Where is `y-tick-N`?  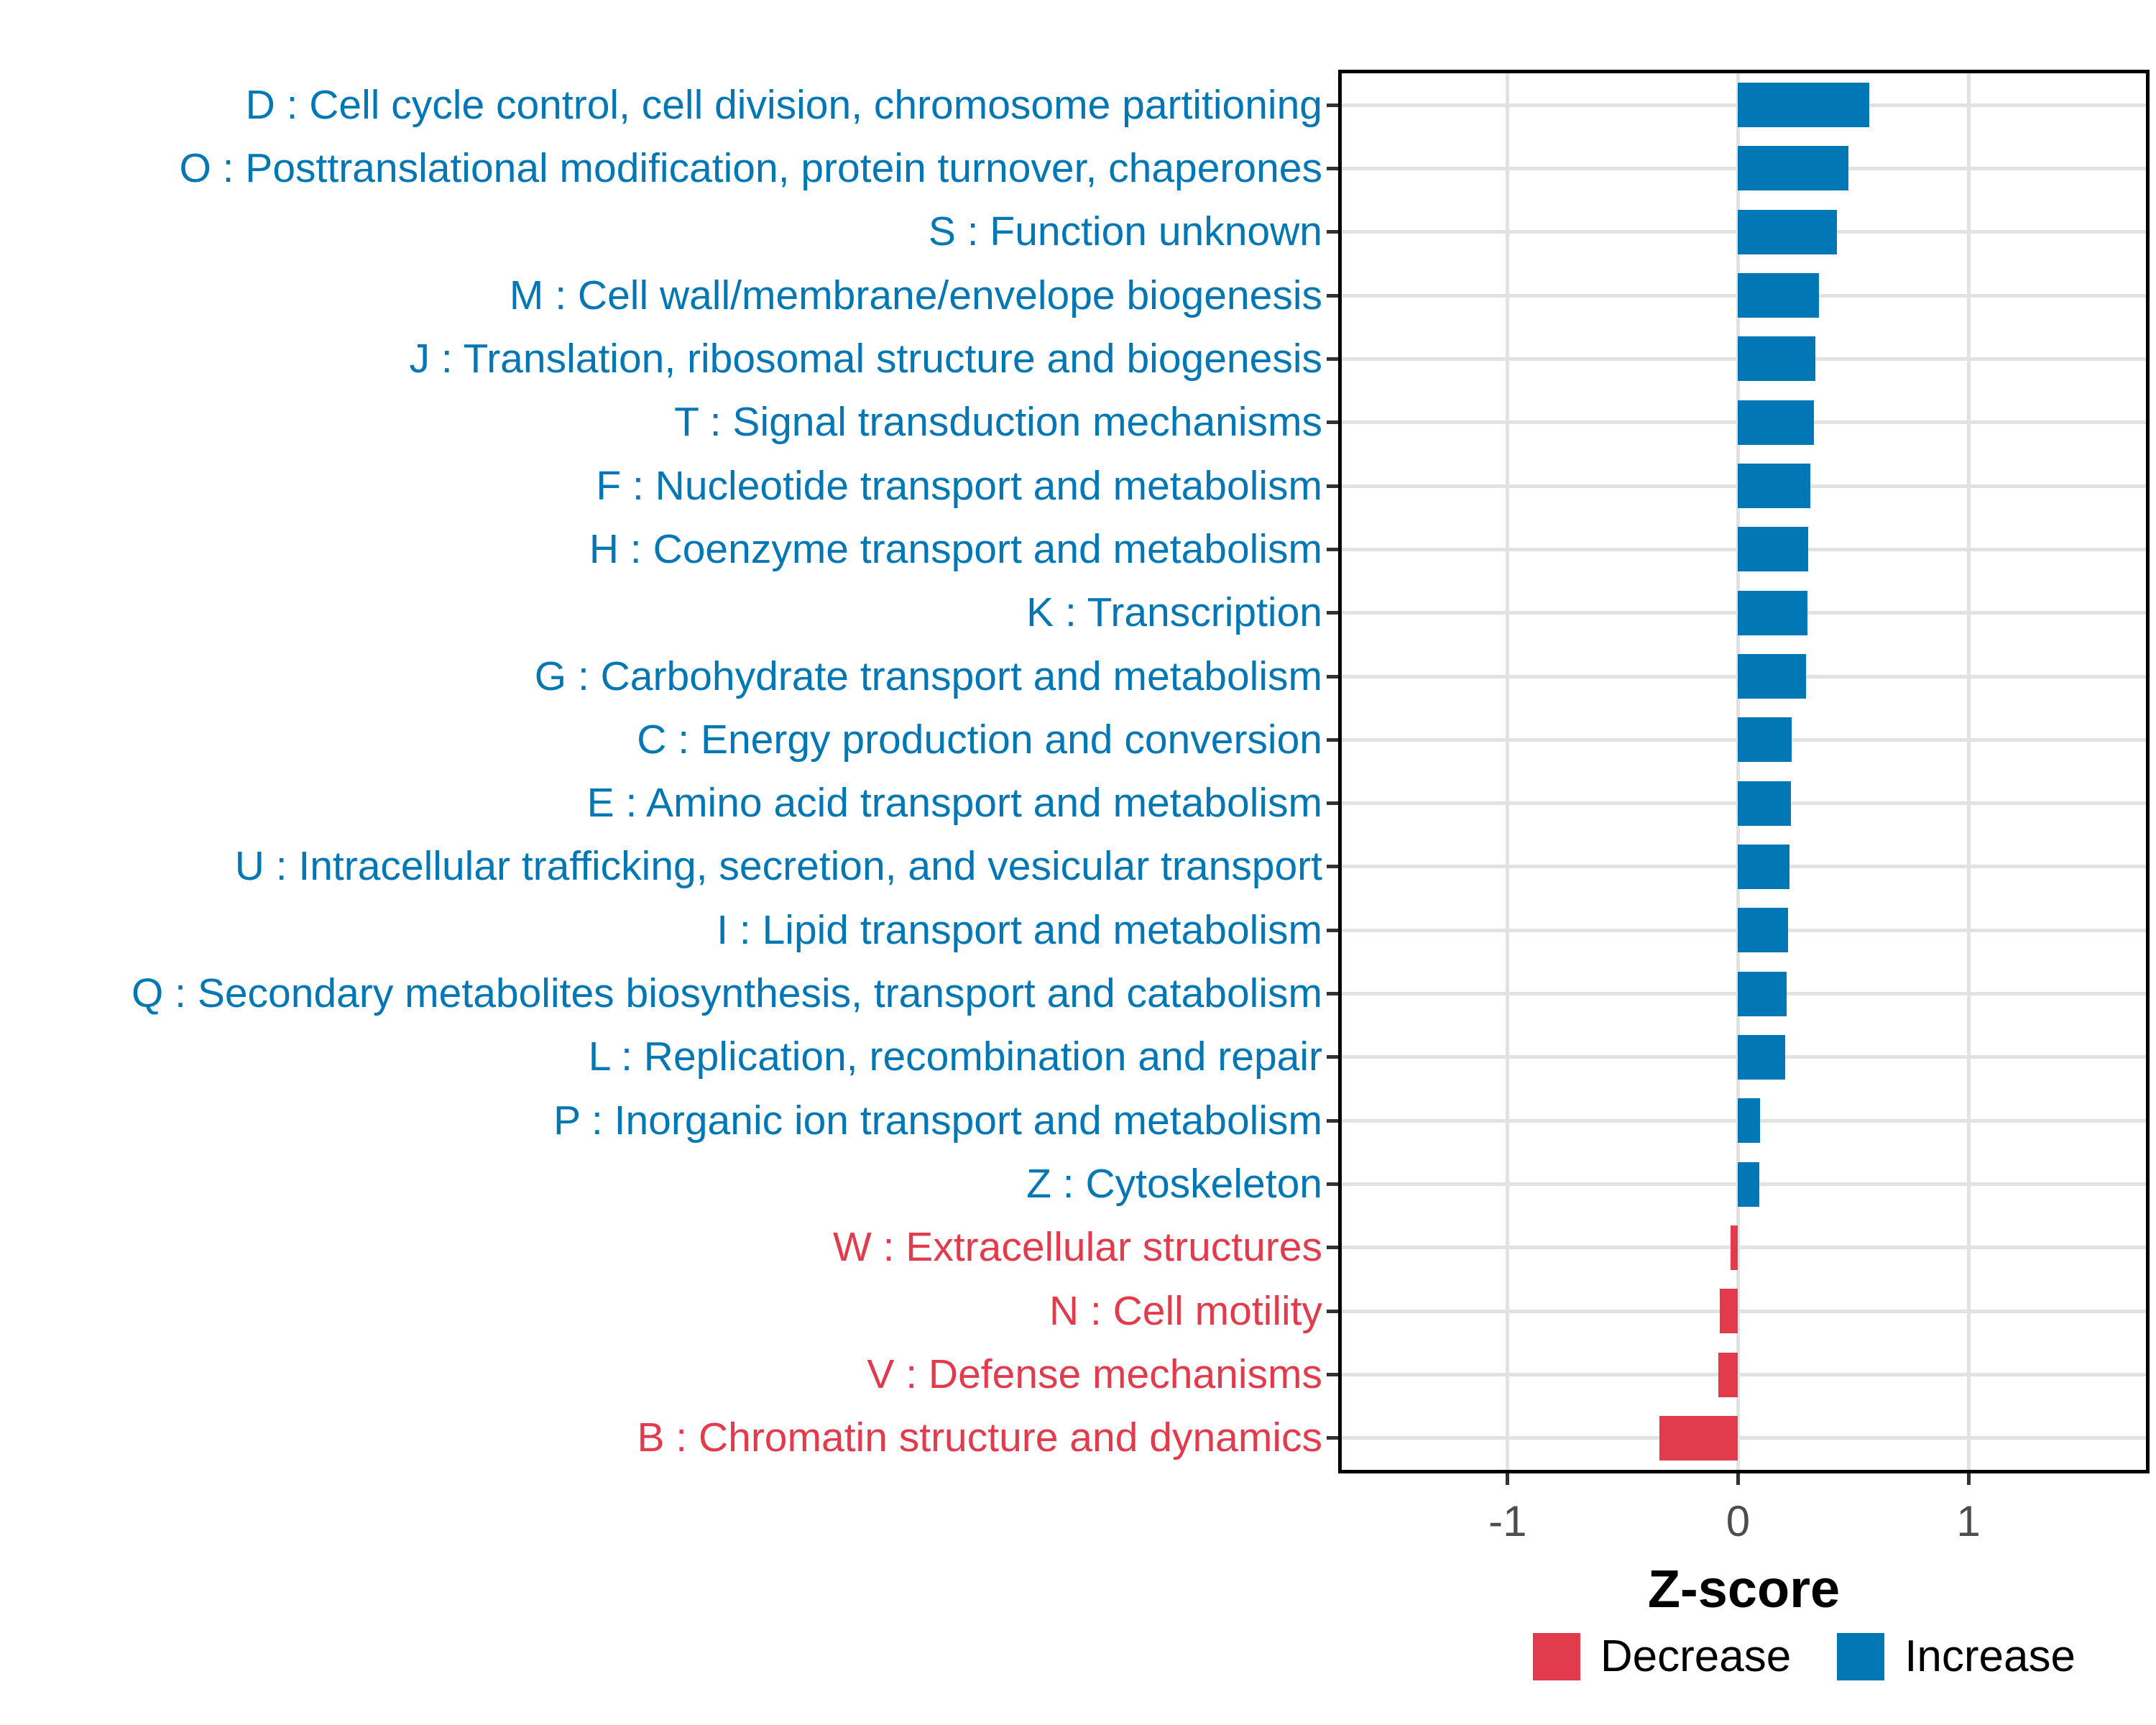
y-tick-N is located at coordinates (1332, 1311).